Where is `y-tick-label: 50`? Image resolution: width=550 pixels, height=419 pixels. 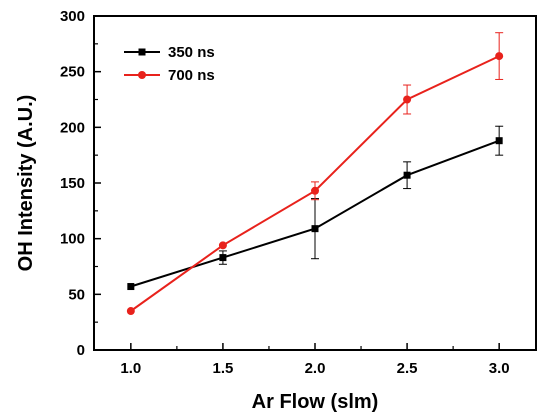 y-tick-label: 50 is located at coordinates (76, 294).